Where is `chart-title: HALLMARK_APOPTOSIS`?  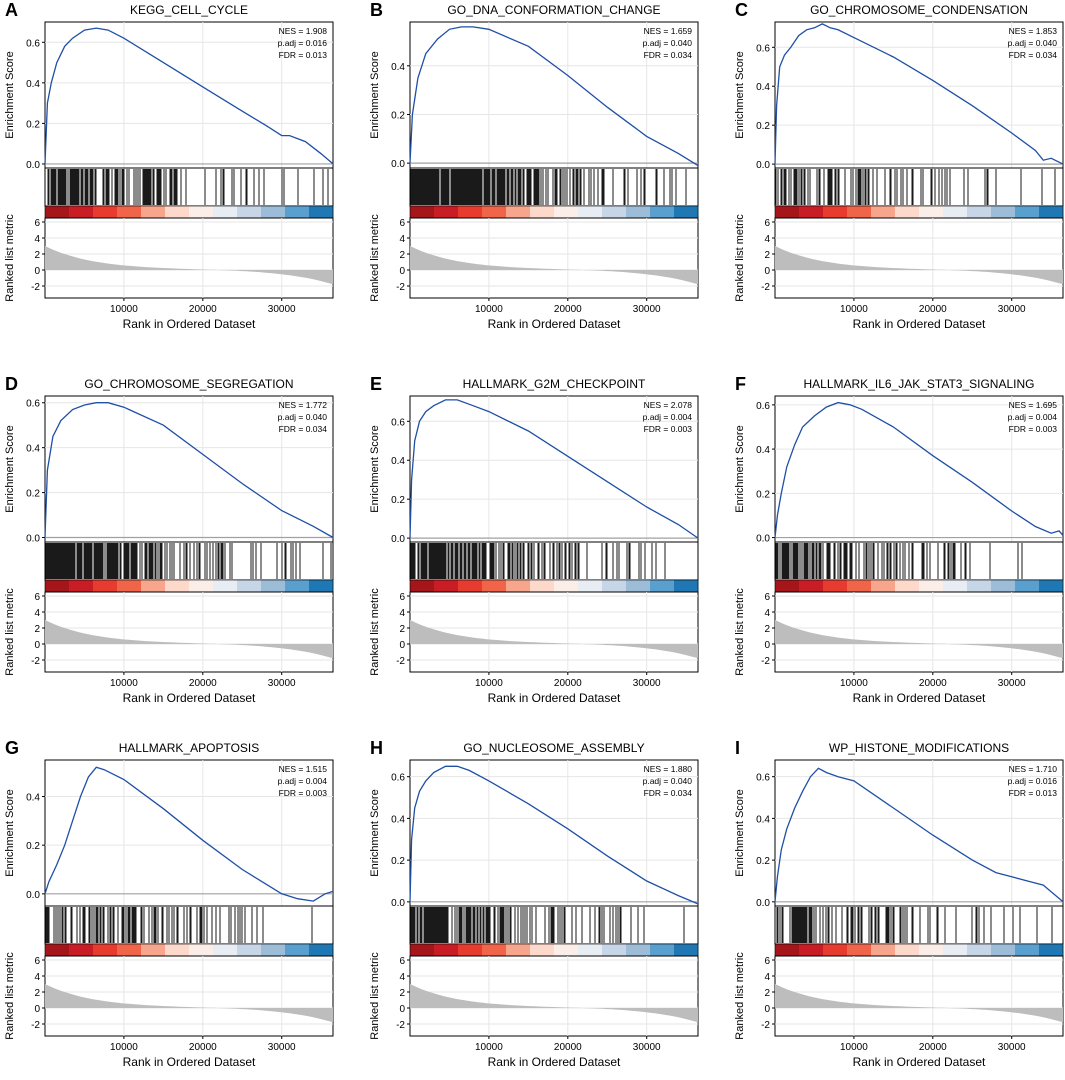
chart-title: HALLMARK_APOPTOSIS is located at coordinates (189, 748).